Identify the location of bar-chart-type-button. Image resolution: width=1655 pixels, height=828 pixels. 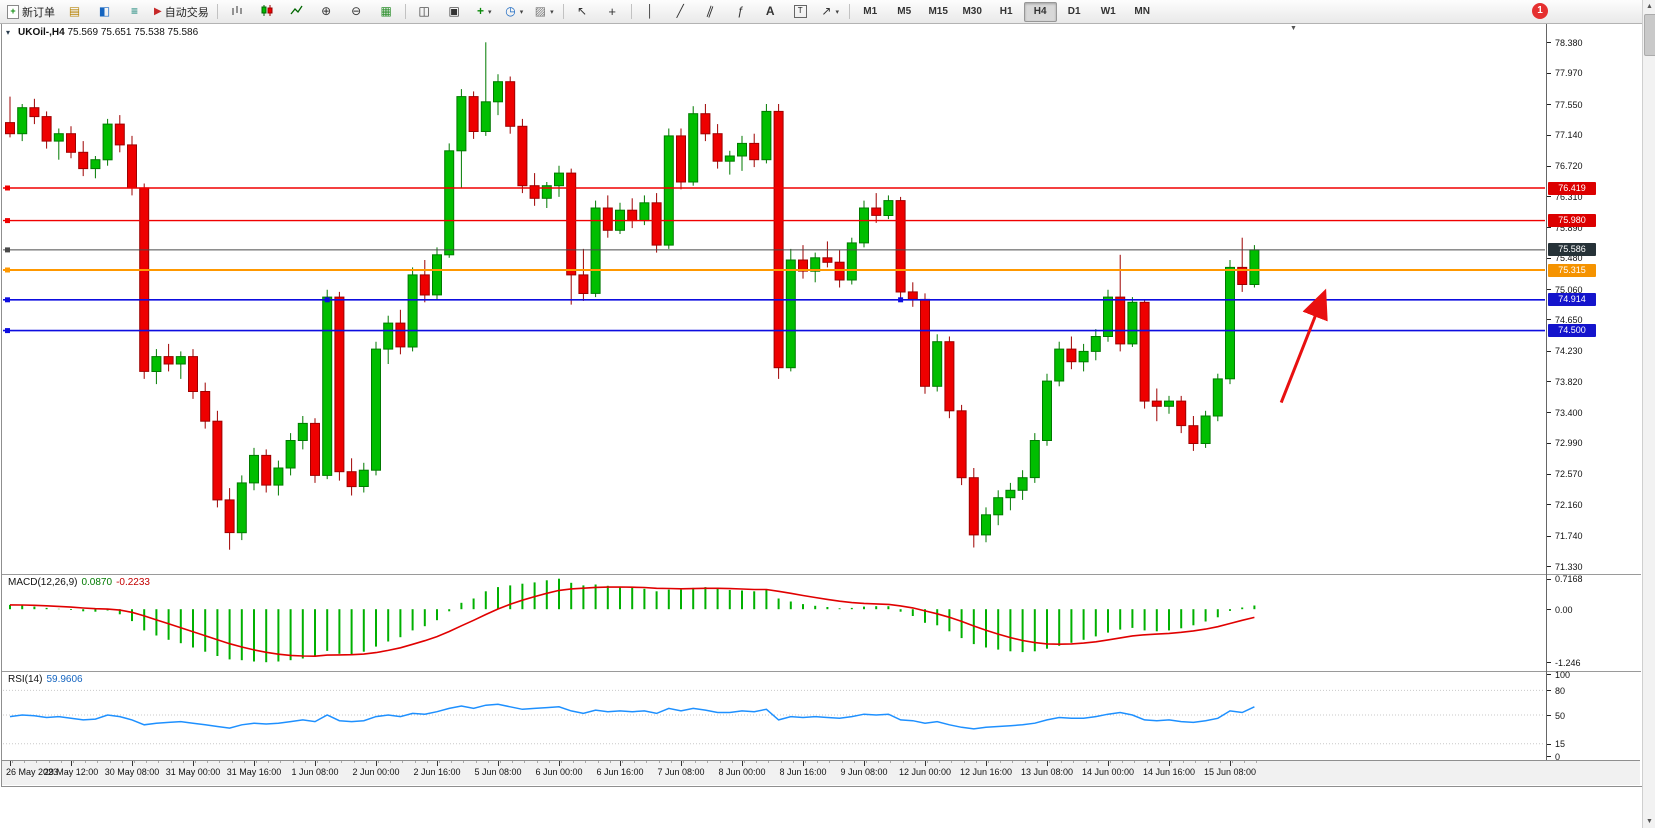
(236, 12).